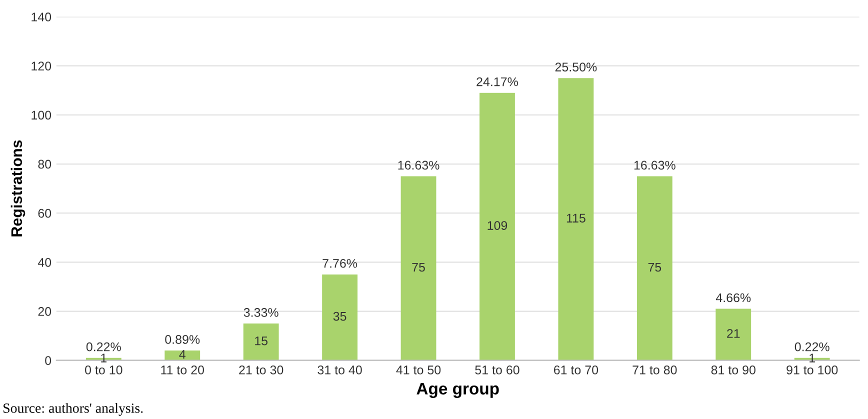 This screenshot has height=419, width=868. I want to click on annotation: 25.50%, so click(576, 67).